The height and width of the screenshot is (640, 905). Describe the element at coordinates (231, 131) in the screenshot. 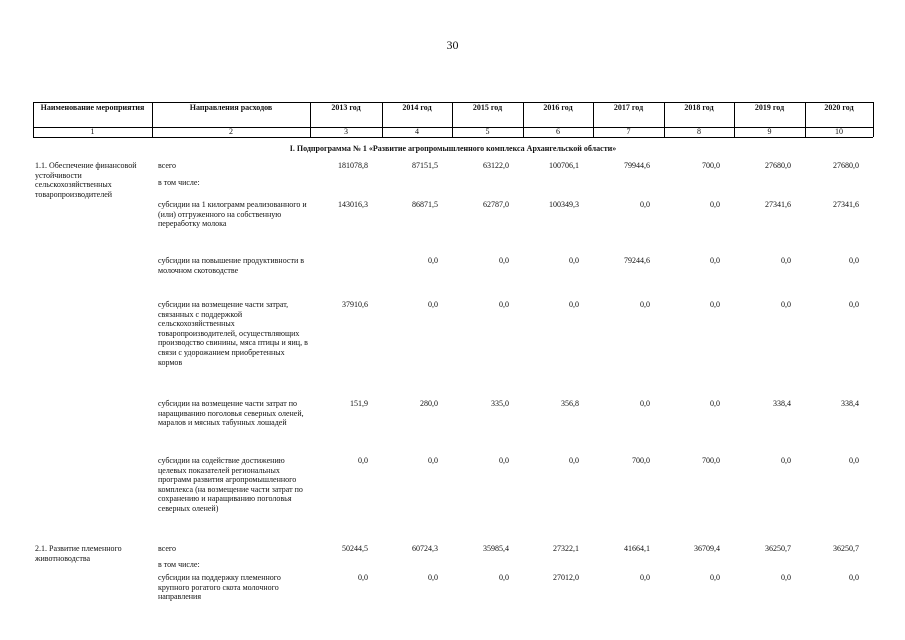

I see `column-number: 2` at that location.